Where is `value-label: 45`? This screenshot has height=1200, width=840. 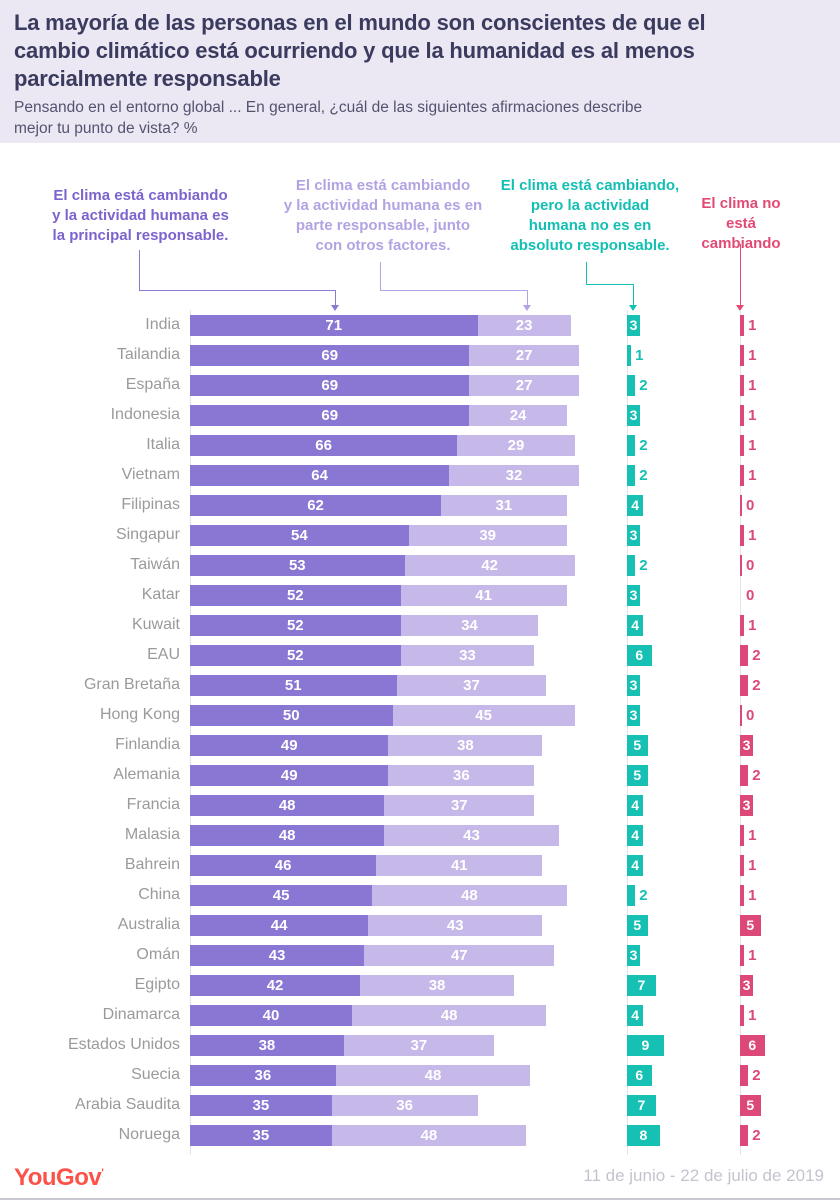
value-label: 45 is located at coordinates (281, 895).